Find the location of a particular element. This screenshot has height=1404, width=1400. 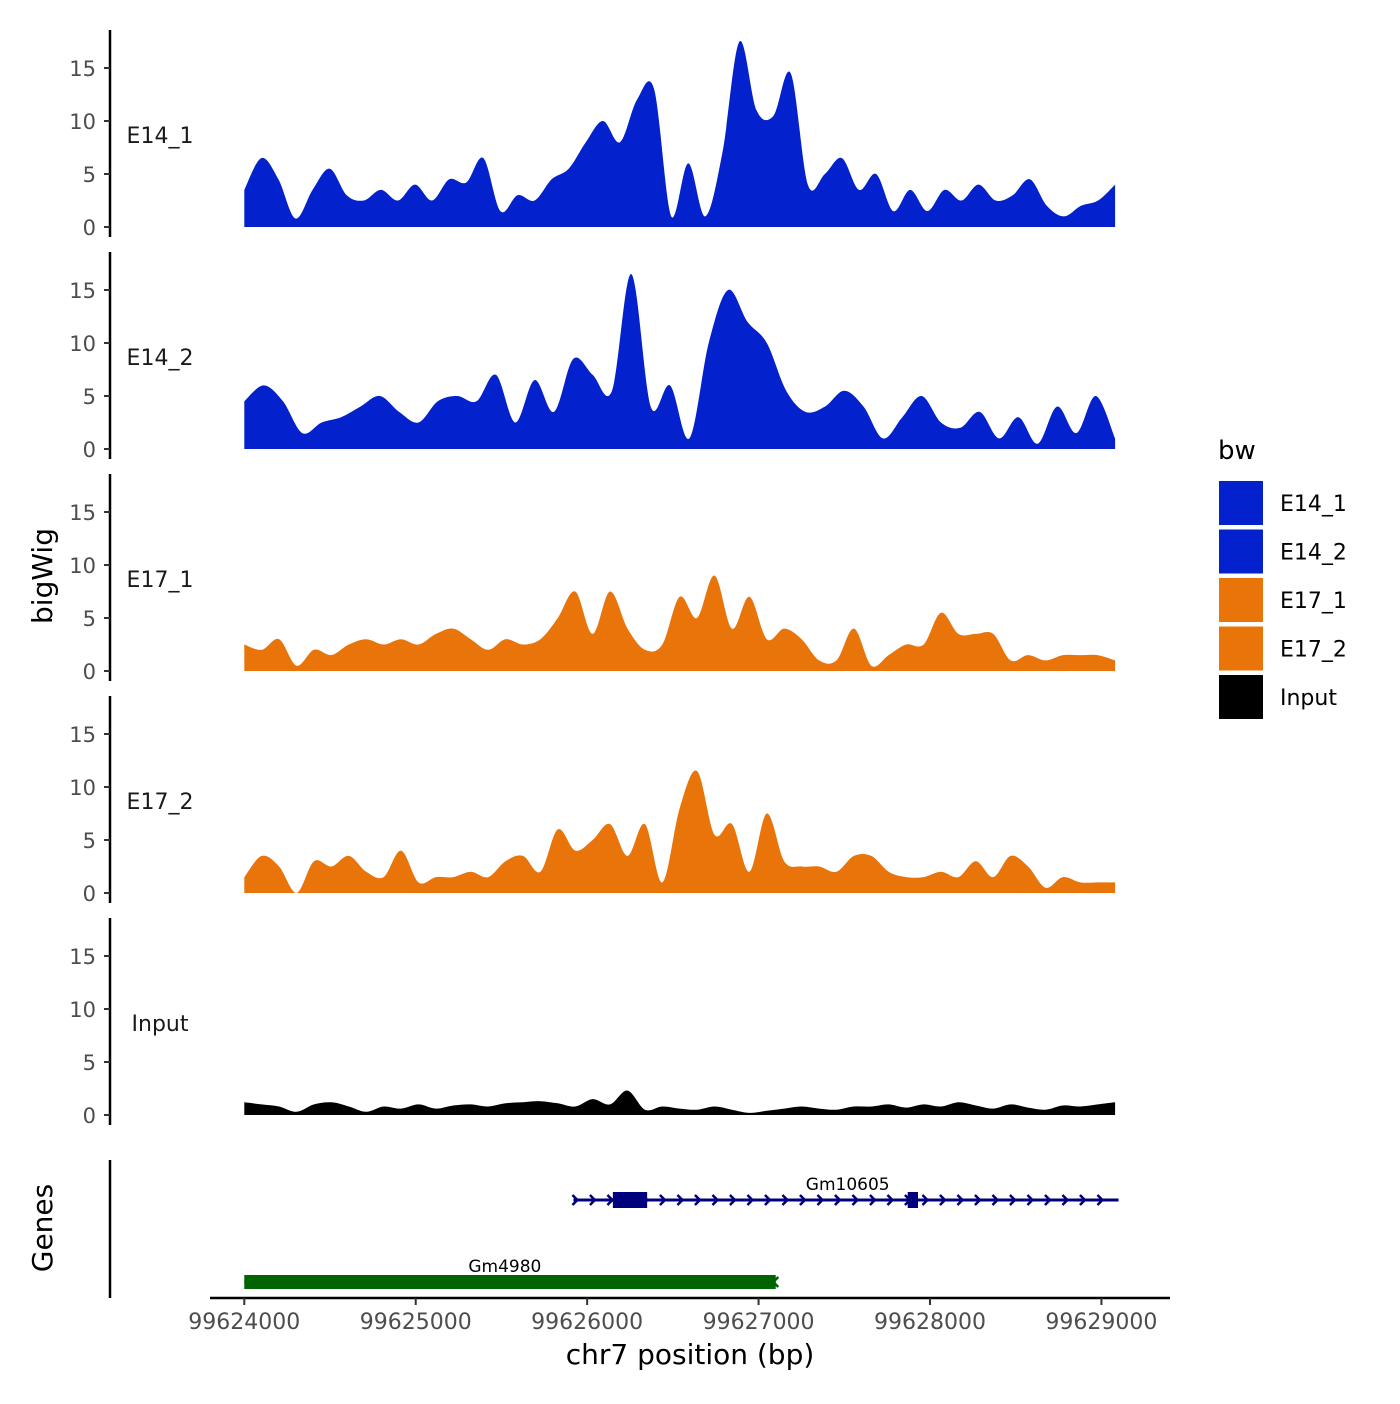

track-label: E17_2 is located at coordinates (160, 802).